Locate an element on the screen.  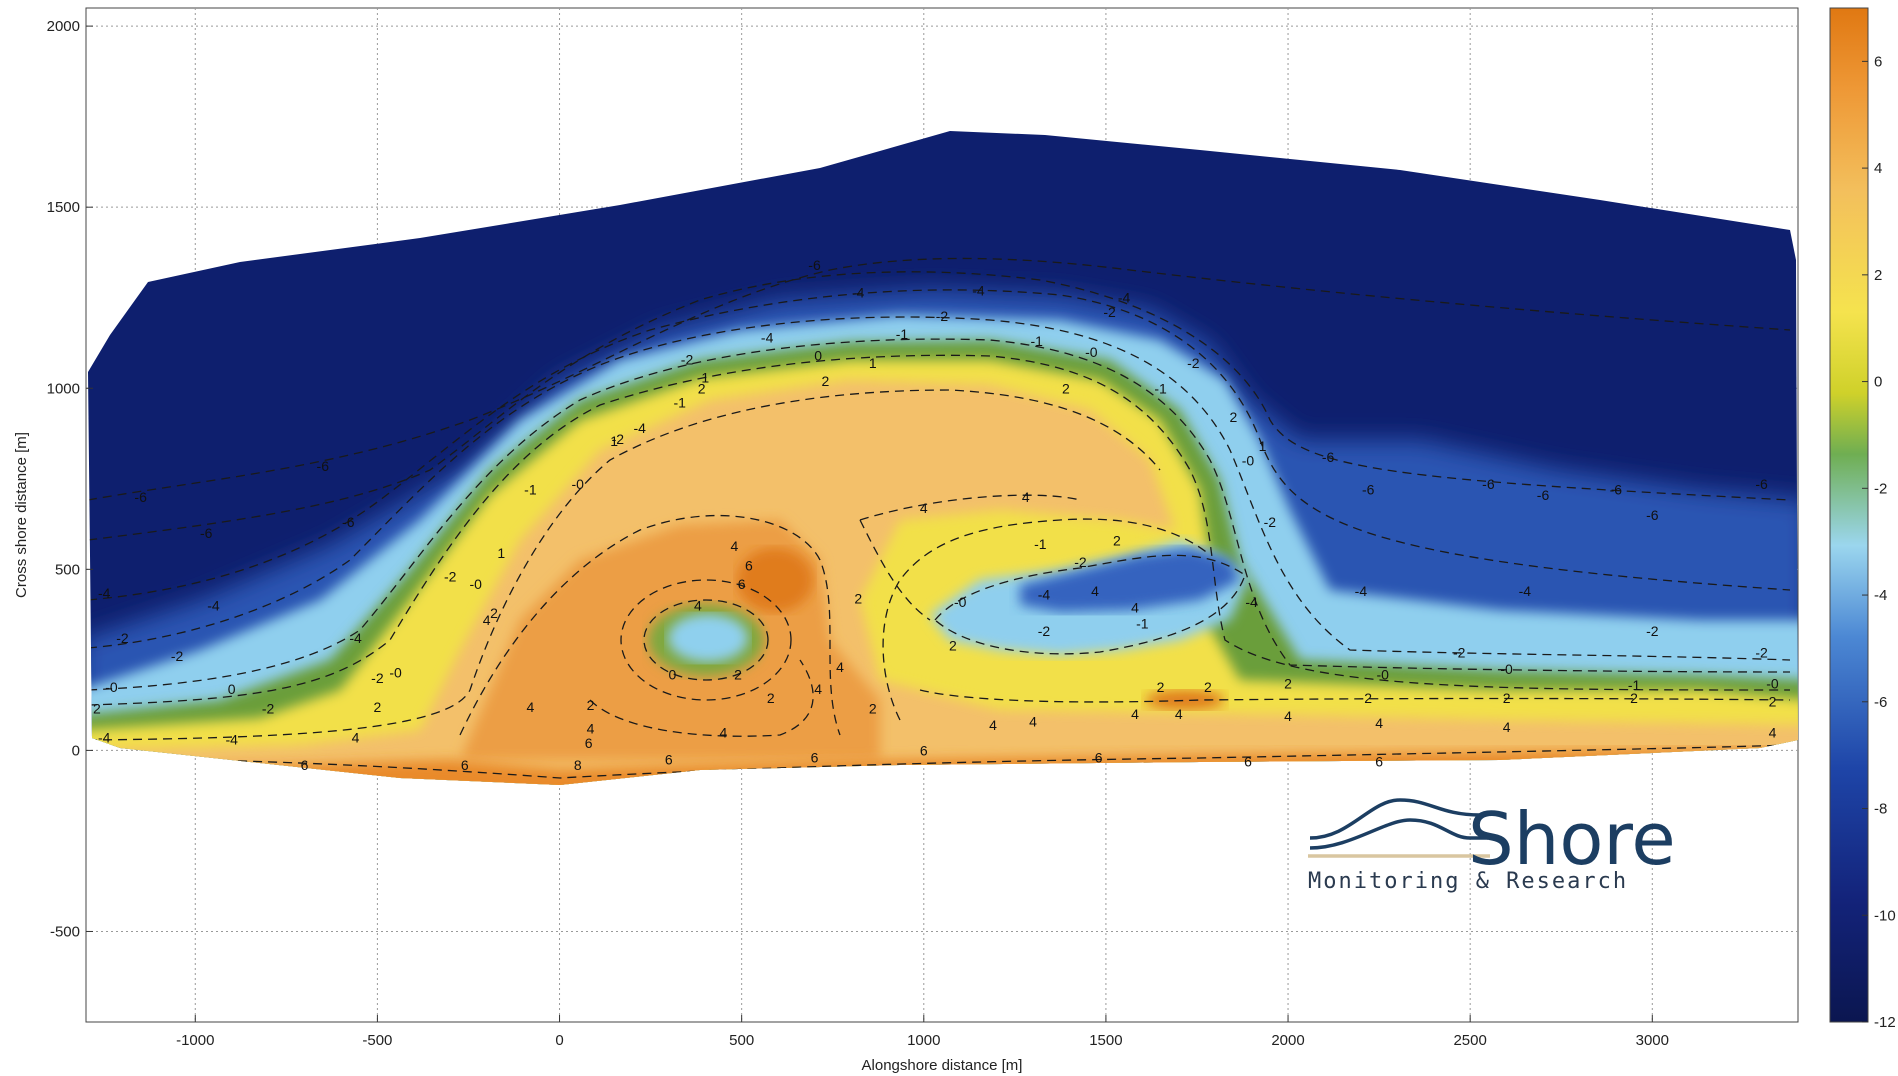
x-tick-label: 0 is located at coordinates (559, 1040).